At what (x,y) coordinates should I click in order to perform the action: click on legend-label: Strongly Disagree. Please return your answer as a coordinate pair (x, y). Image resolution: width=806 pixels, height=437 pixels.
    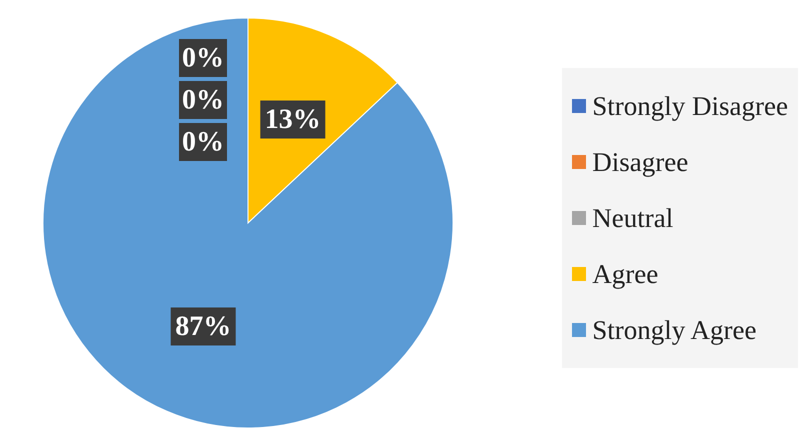
    Looking at the image, I should click on (690, 106).